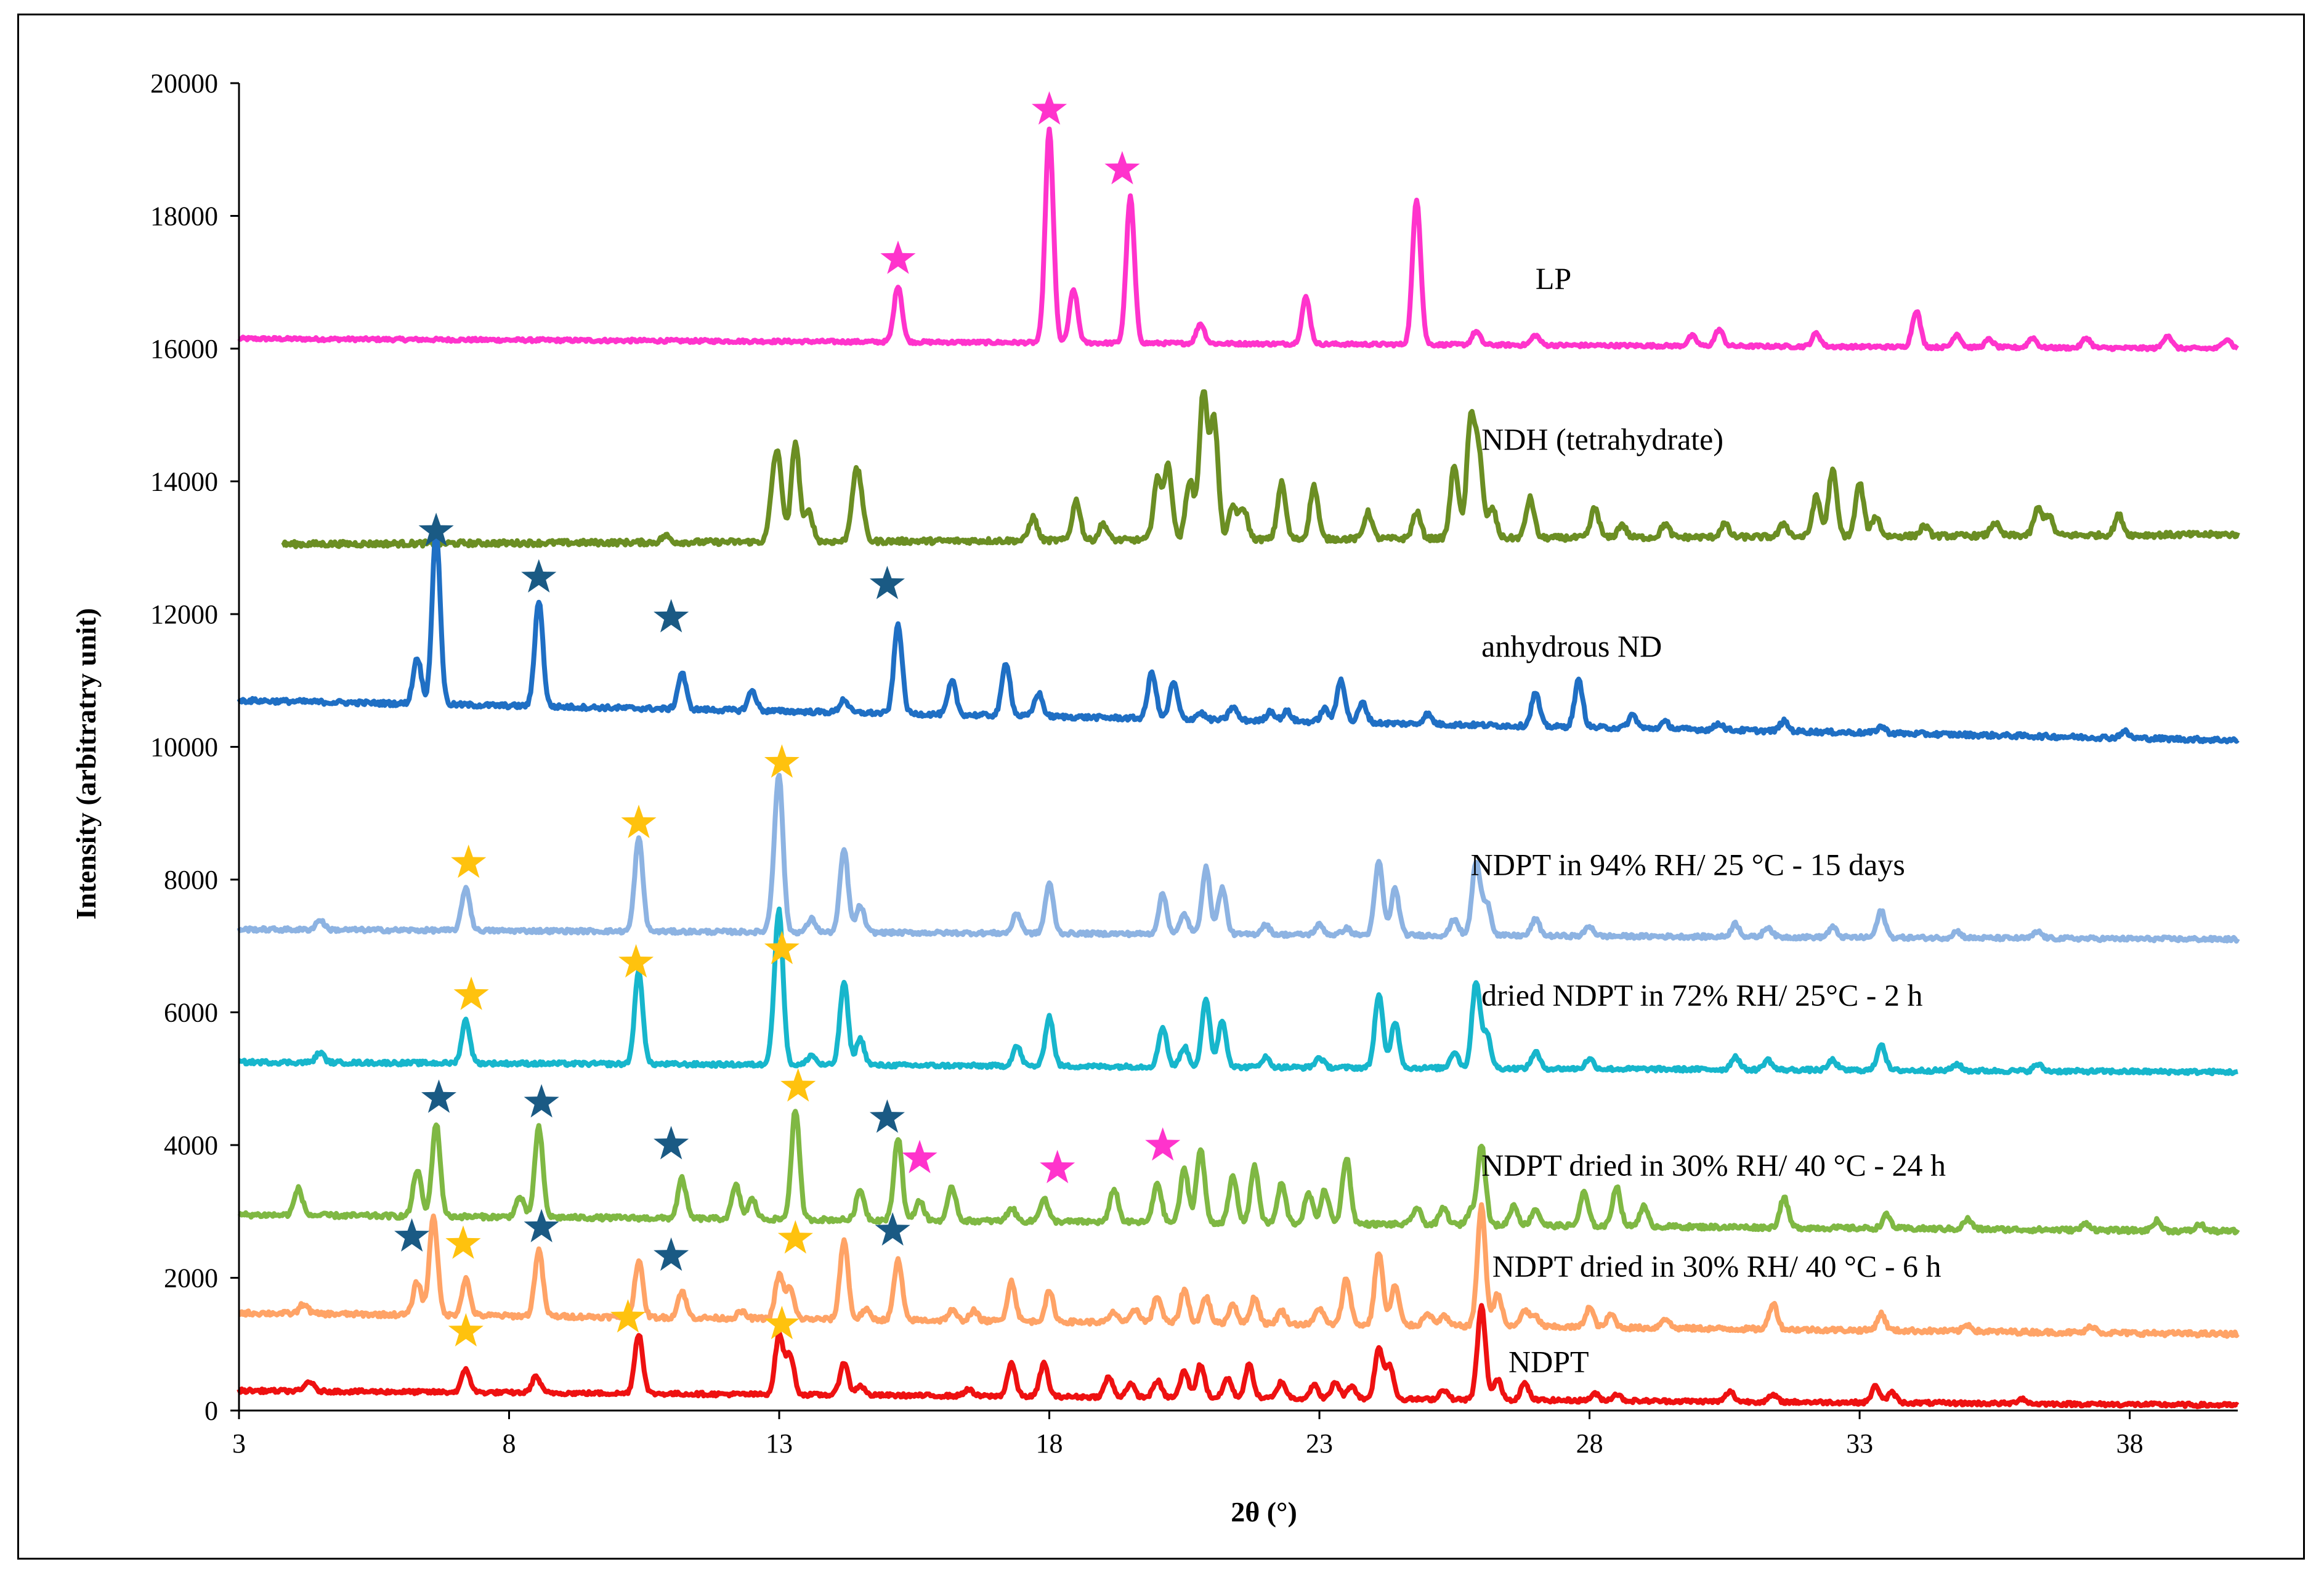 This screenshot has width=2324, height=1575. What do you see at coordinates (1319, 1444) in the screenshot?
I see `x-tick-label: 23` at bounding box center [1319, 1444].